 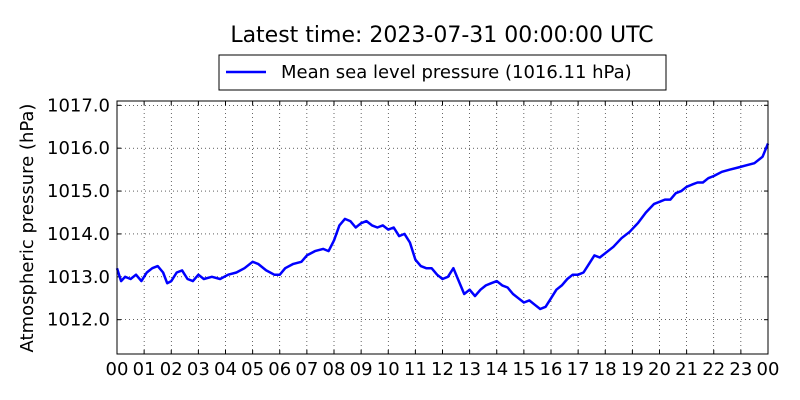 I want to click on x-tick-label: 11, so click(x=415, y=369).